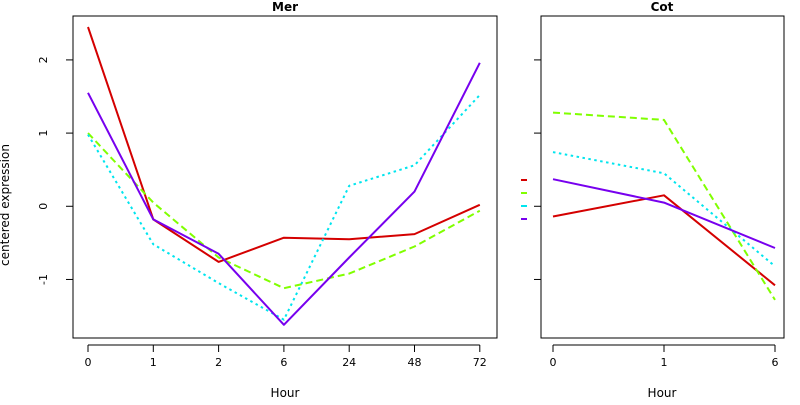  I want to click on x-tick-label: 72, so click(480, 362).